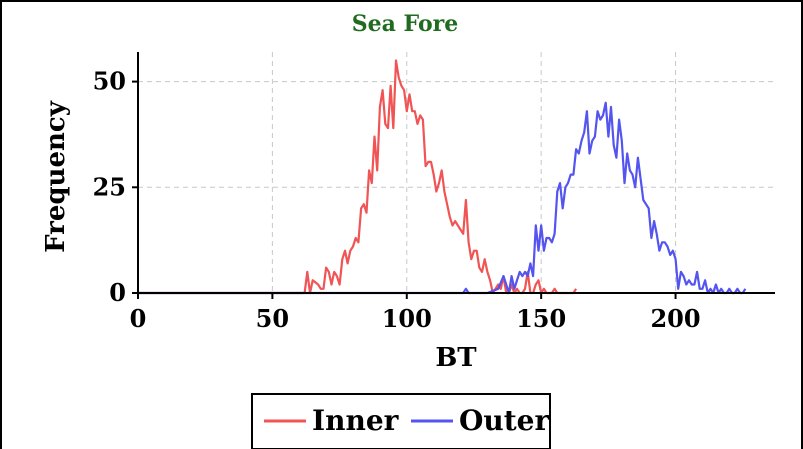 Image resolution: width=803 pixels, height=449 pixels. I want to click on x-tick-label: 50, so click(272, 318).